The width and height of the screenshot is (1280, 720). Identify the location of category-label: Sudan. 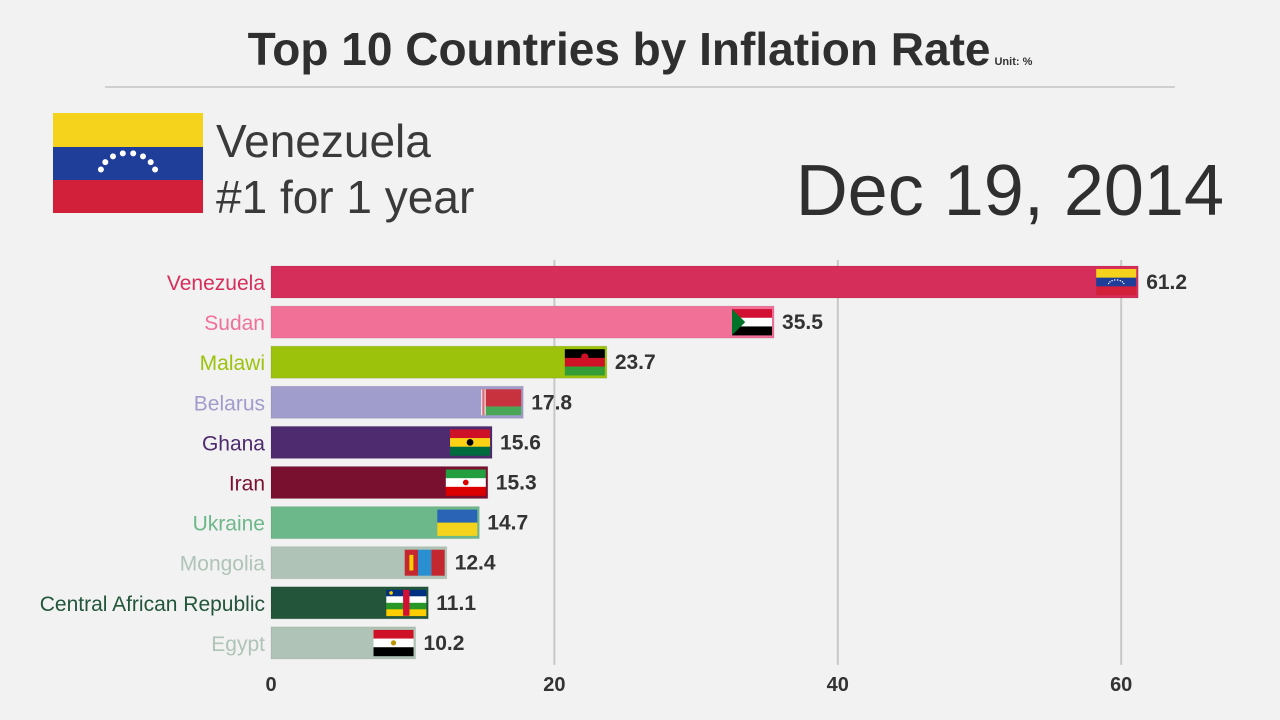
(234, 323).